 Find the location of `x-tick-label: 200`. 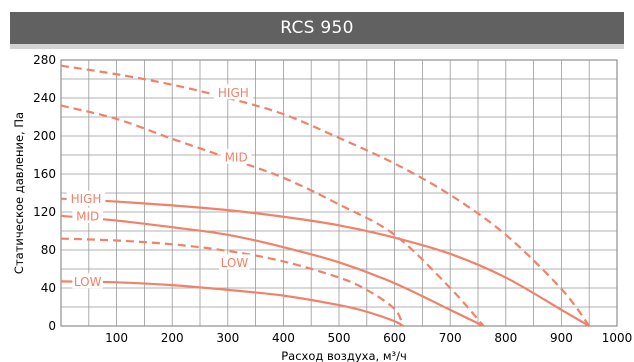

x-tick-label: 200 is located at coordinates (172, 338).